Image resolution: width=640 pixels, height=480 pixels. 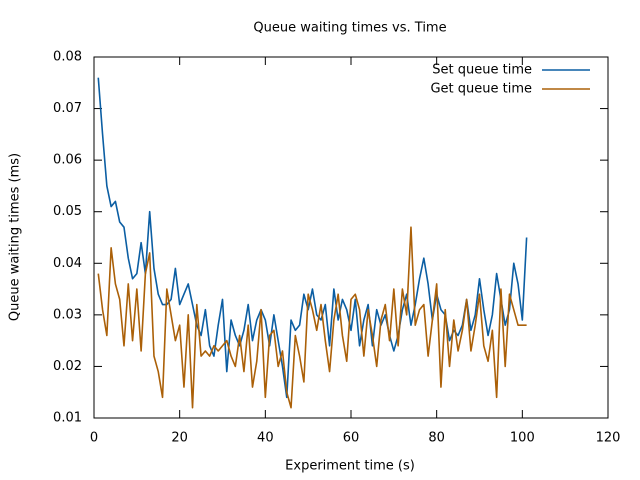 I want to click on y-tick-label: 0.08, so click(x=67, y=57).